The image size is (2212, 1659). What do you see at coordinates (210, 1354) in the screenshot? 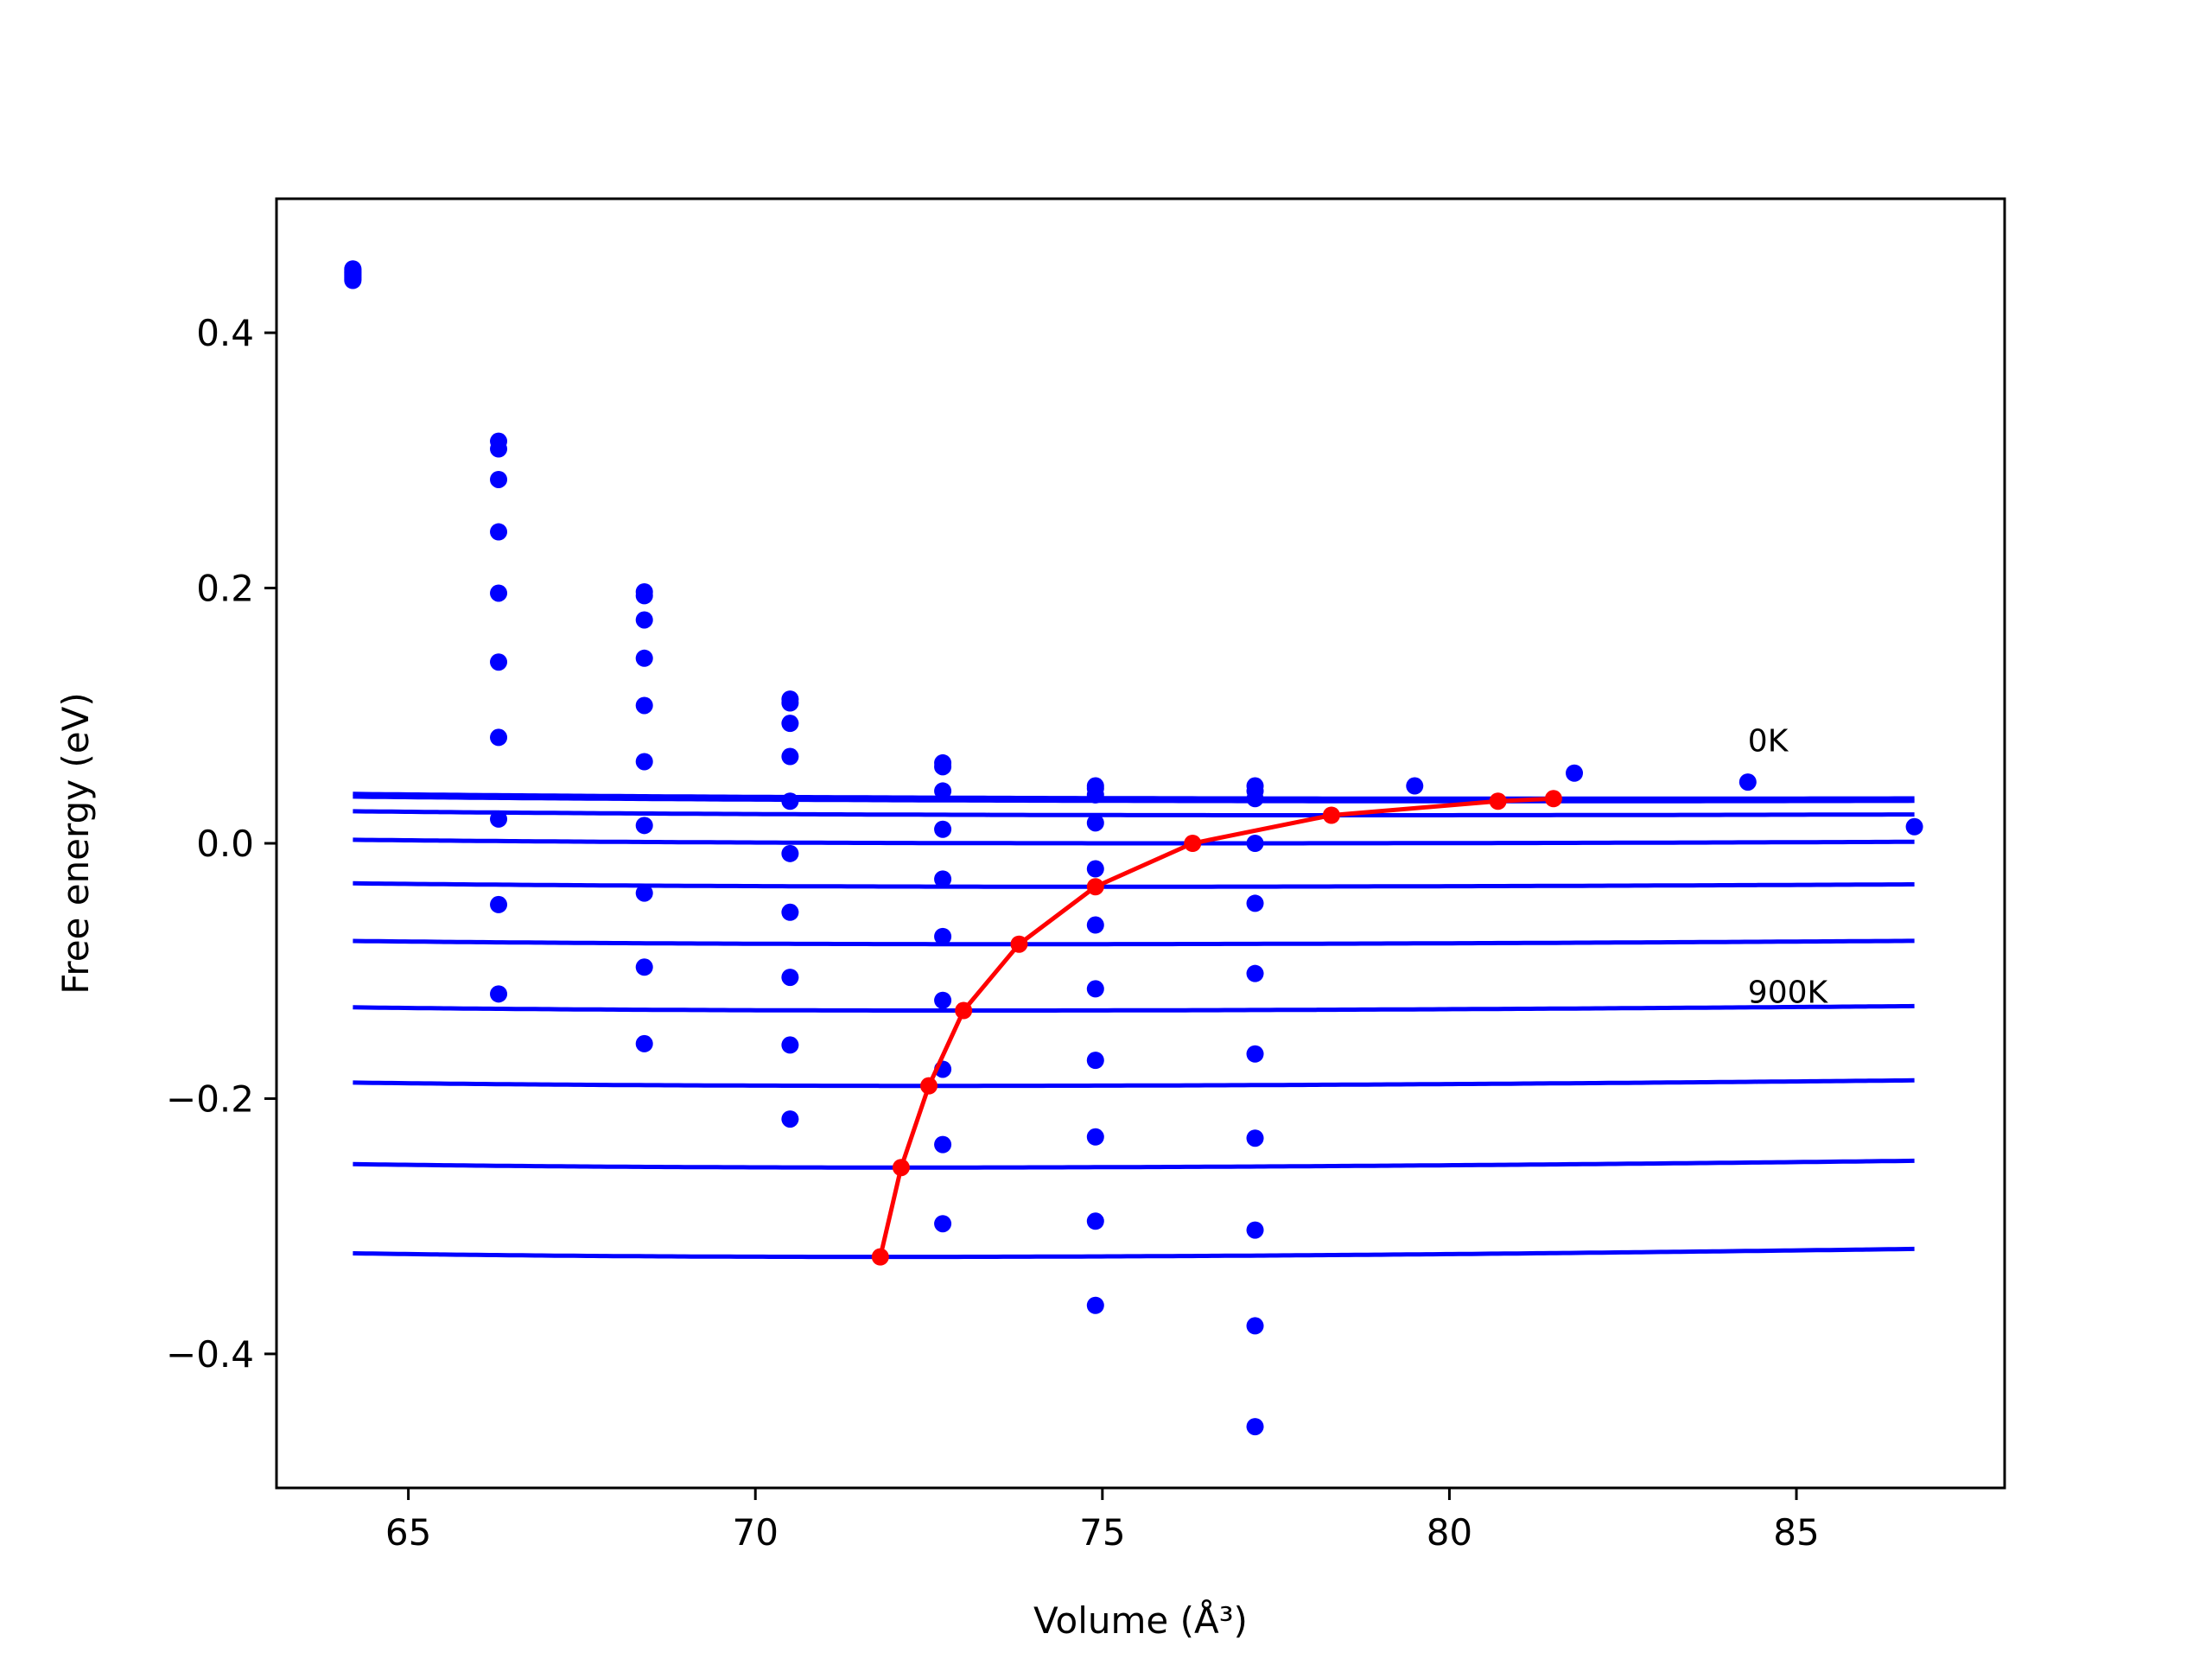
I see `y-tick-label: −0.4` at bounding box center [210, 1354].